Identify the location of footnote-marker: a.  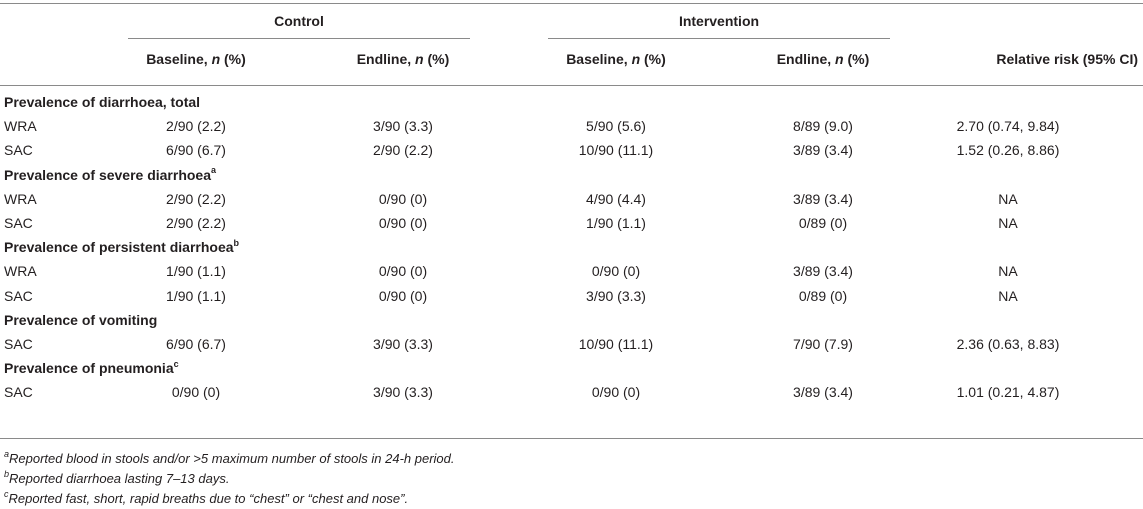
(214, 169).